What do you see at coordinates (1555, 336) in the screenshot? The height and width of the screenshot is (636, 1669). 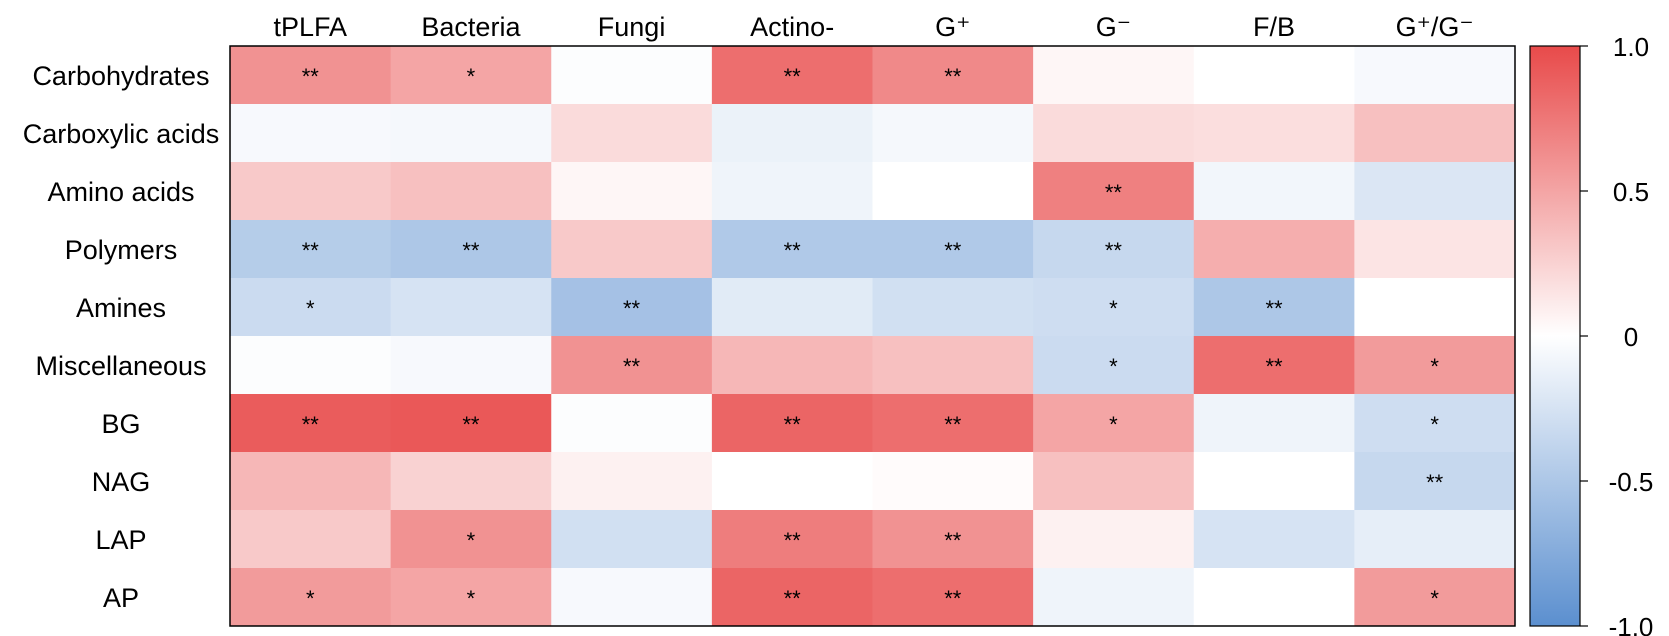 I see `colorbar` at bounding box center [1555, 336].